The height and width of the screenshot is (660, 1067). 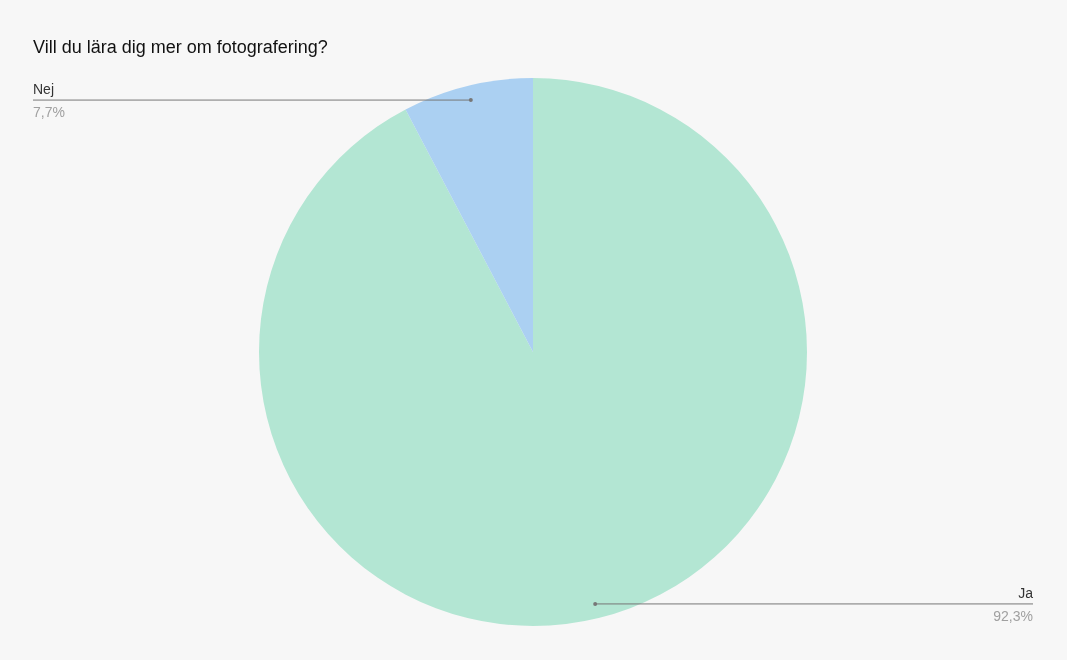 I want to click on slice-label: Ja, so click(x=1026, y=592).